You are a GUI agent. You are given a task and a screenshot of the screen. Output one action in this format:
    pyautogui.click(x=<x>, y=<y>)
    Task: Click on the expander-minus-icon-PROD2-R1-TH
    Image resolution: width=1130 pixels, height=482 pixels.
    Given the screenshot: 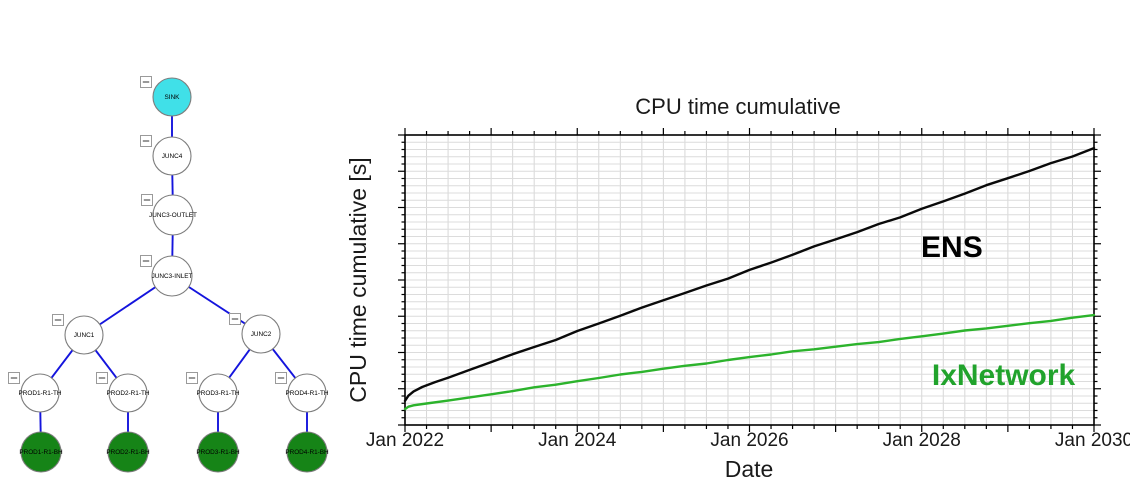 What is the action you would take?
    pyautogui.click(x=102, y=378)
    